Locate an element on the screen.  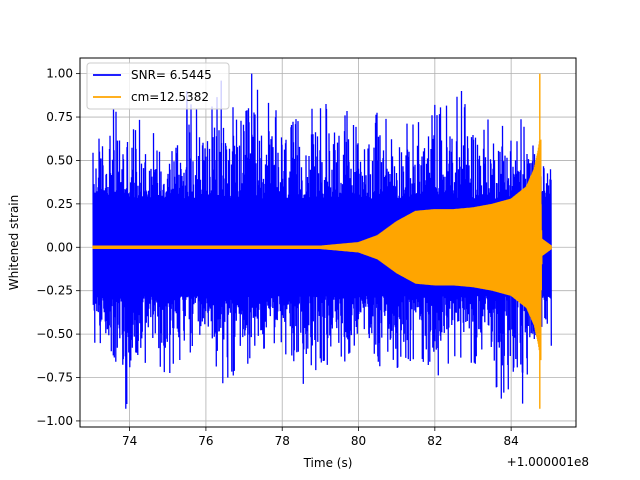
x-tick-label: 80 is located at coordinates (358, 441).